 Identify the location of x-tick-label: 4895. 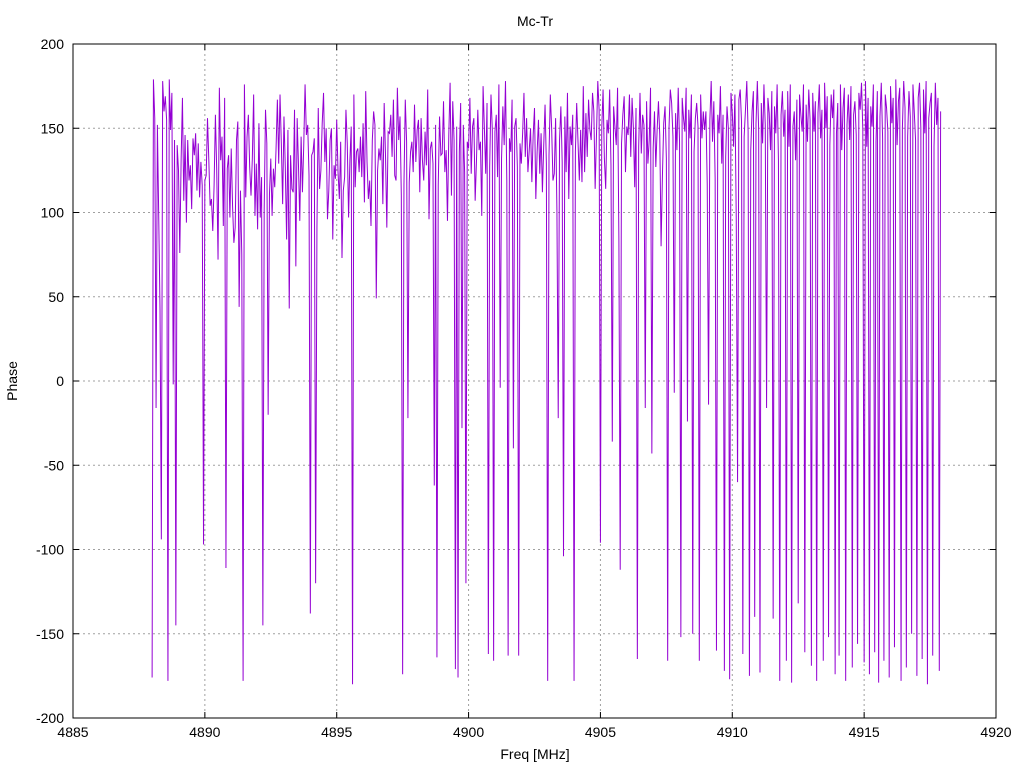
(336, 732).